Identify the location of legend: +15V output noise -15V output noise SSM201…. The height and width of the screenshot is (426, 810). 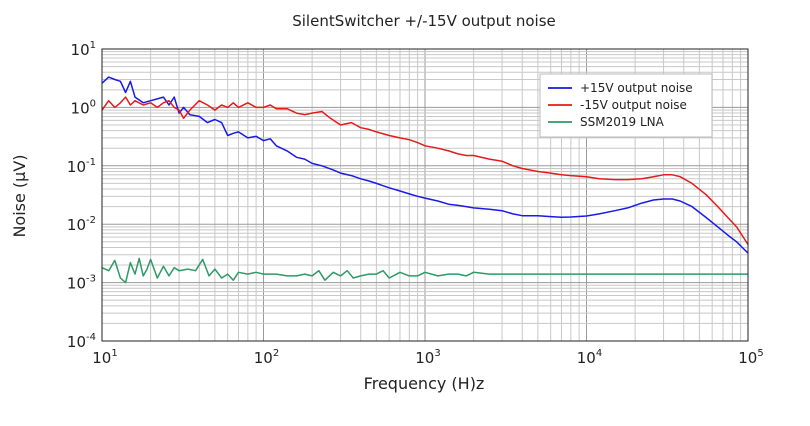
(626, 105).